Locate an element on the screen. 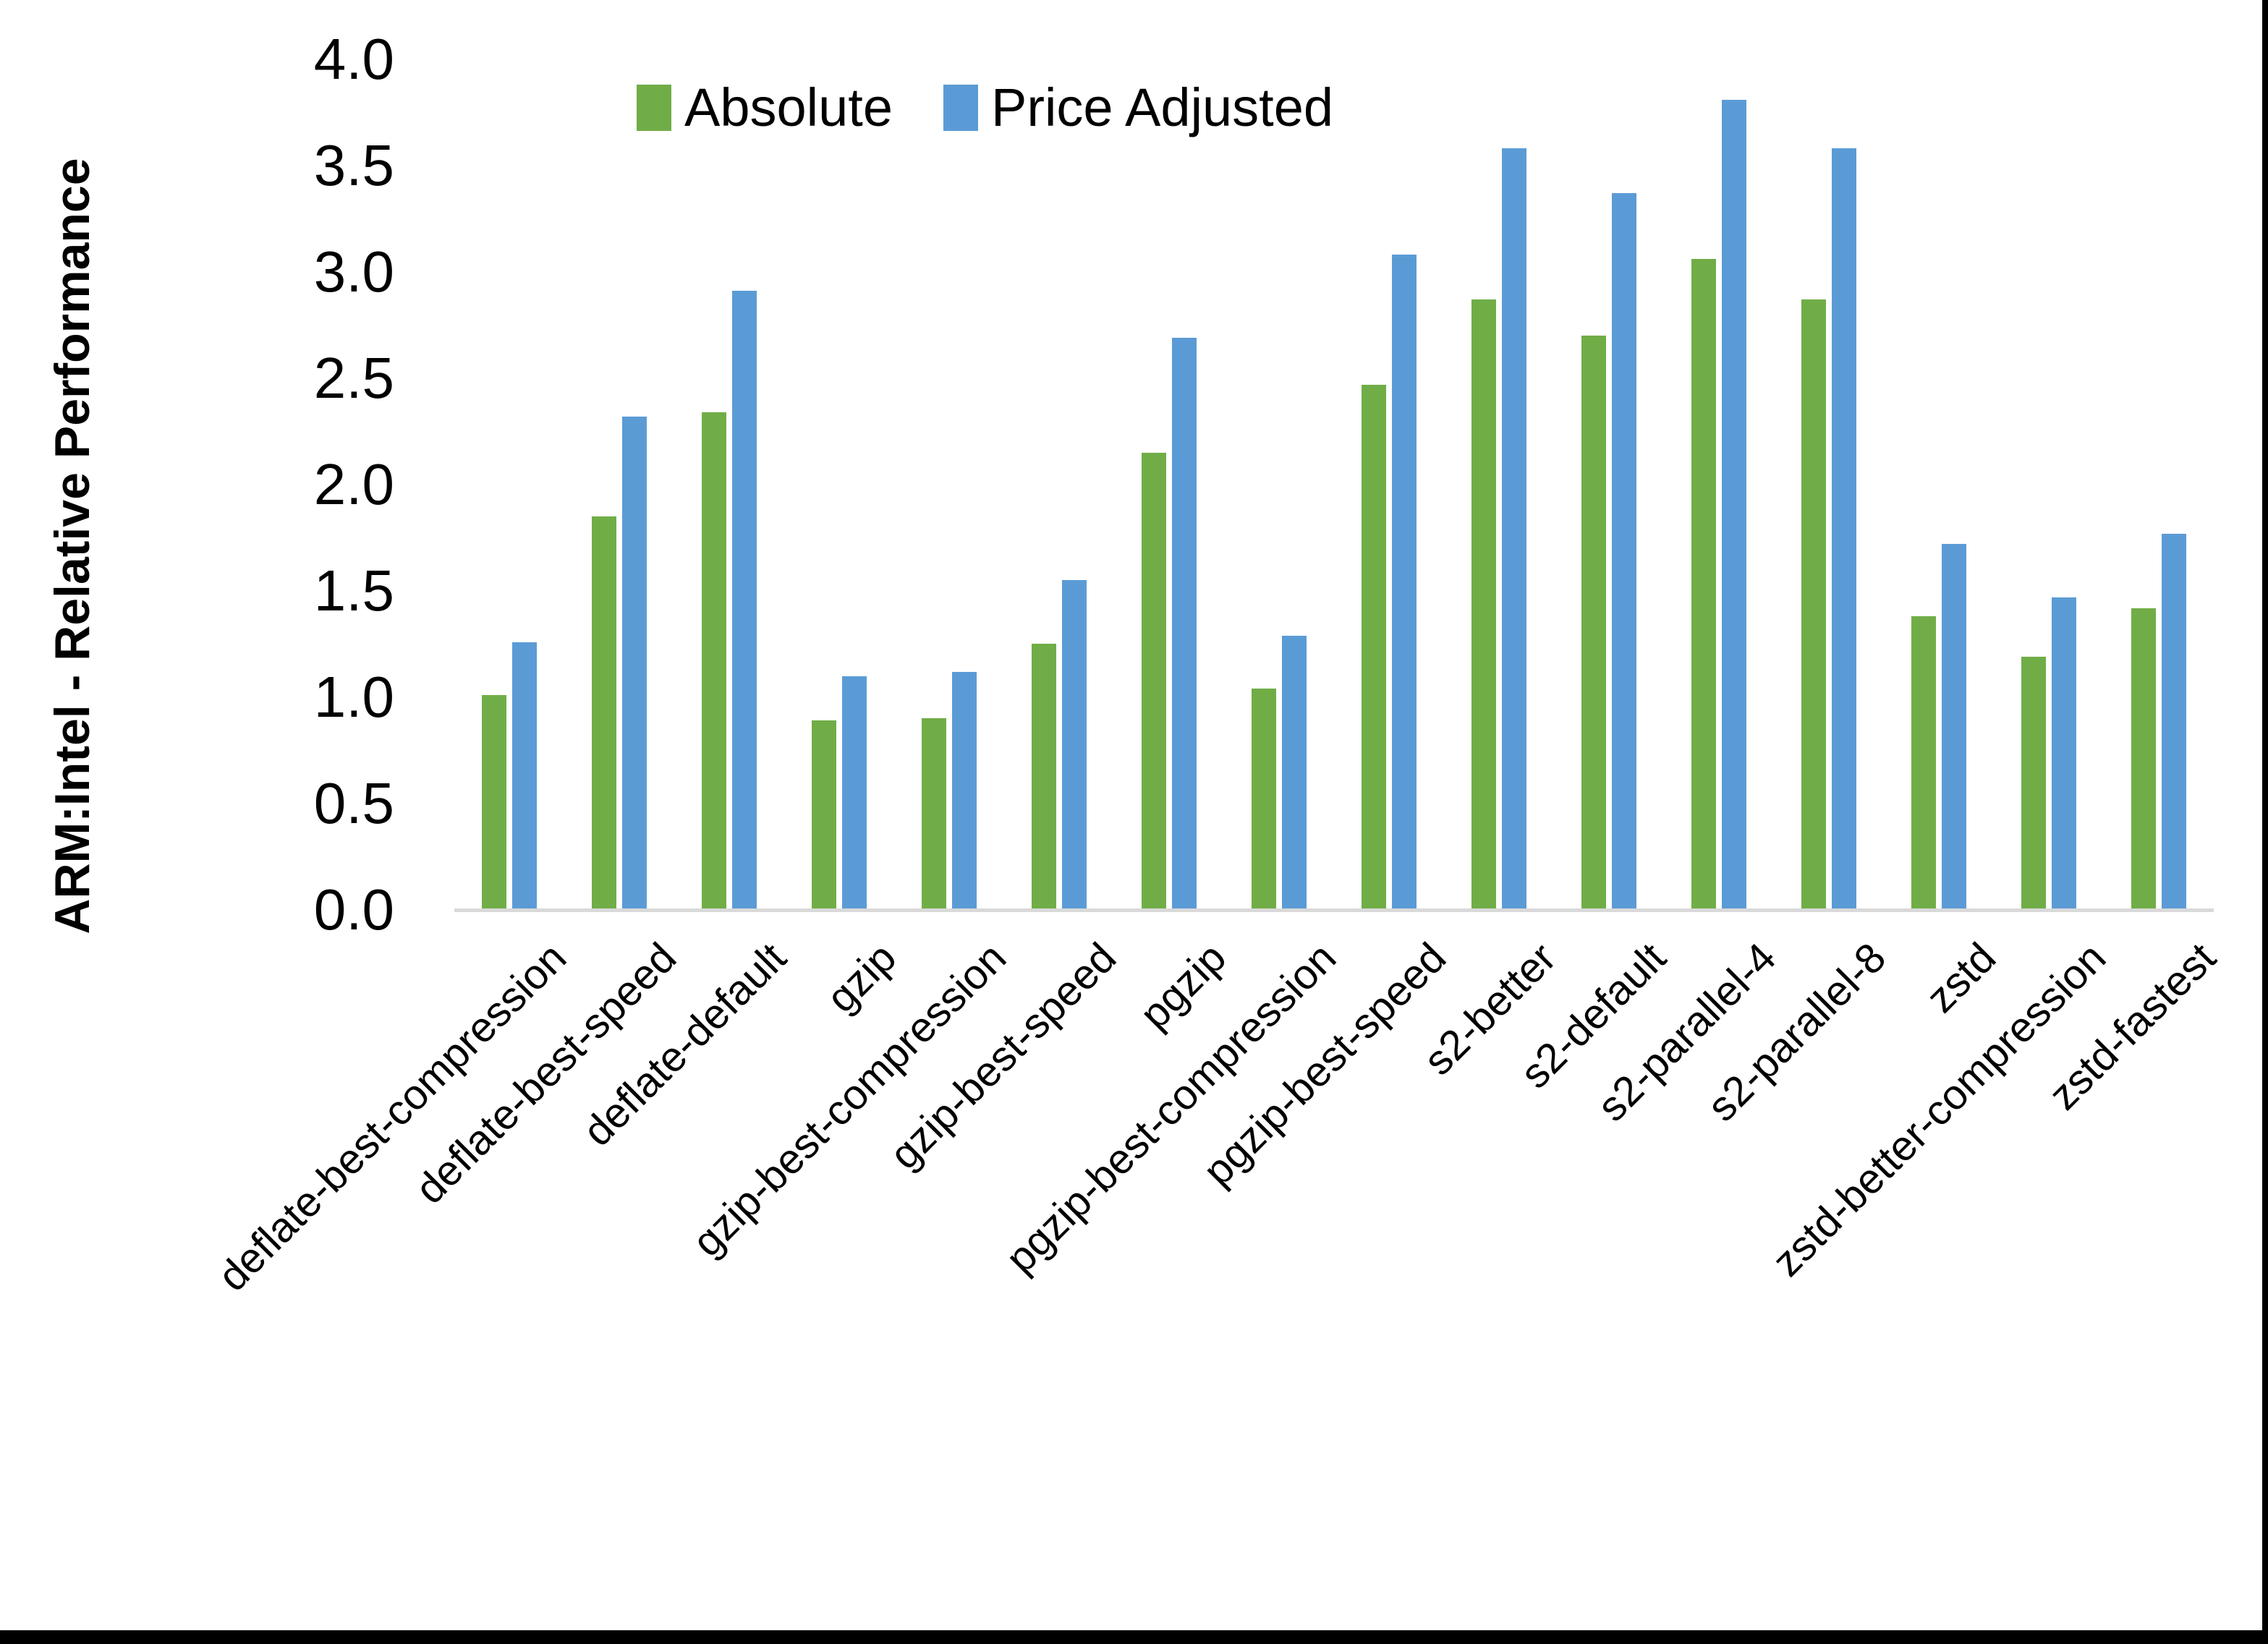 This screenshot has height=1644, width=2268. window-bottom-border is located at coordinates (1134, 1637).